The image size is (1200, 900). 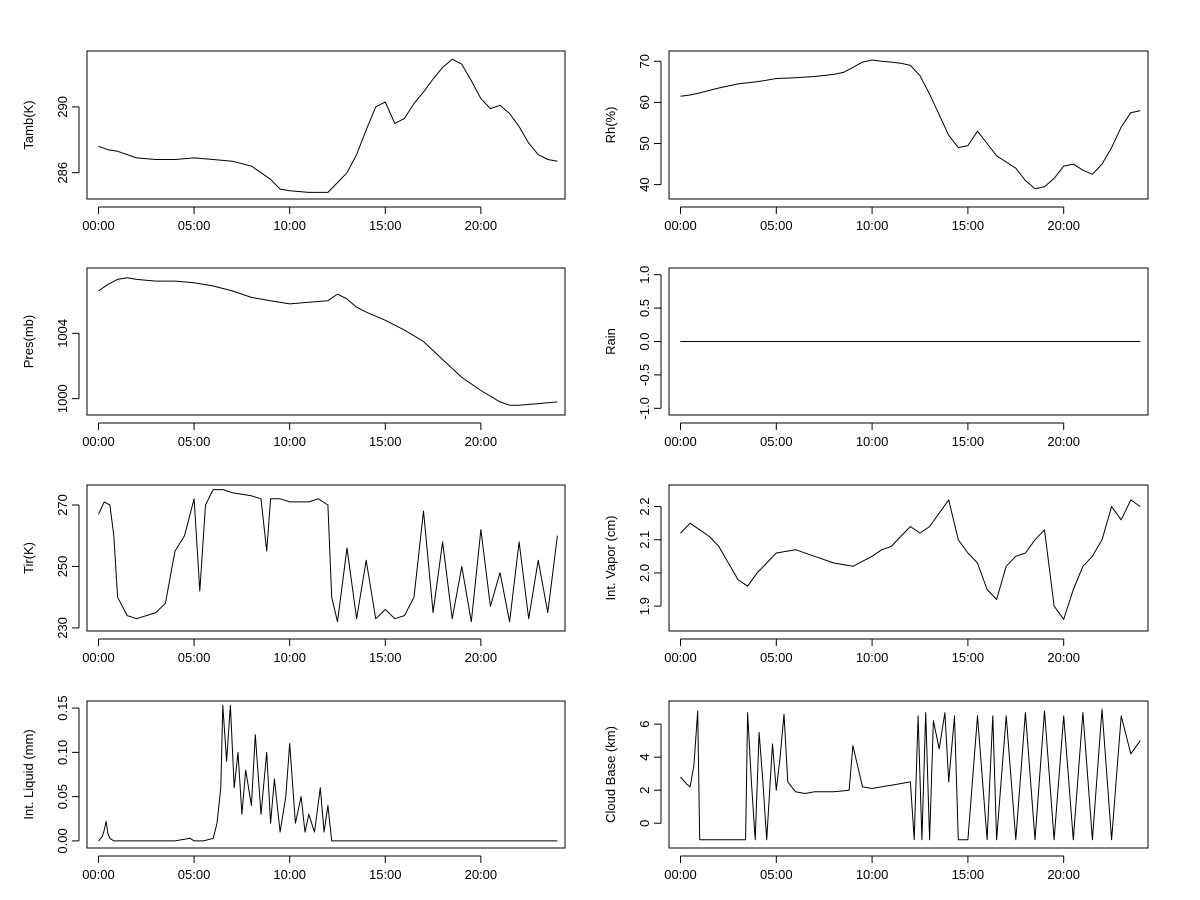 I want to click on y-tick-label: 6, so click(x=644, y=724).